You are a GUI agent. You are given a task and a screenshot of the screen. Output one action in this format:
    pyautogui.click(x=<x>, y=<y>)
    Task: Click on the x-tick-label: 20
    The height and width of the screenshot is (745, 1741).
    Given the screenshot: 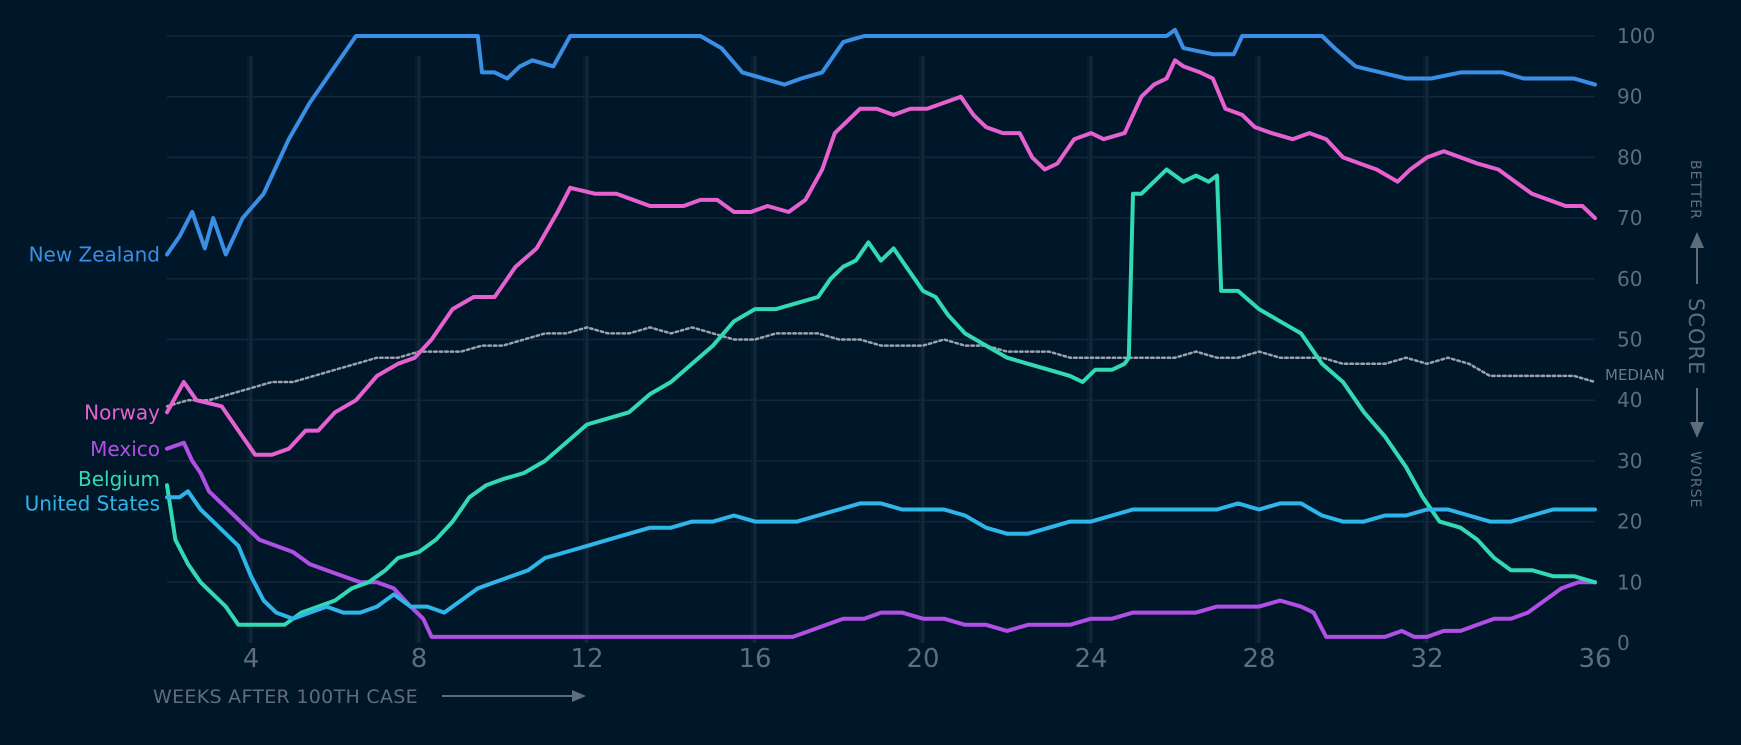 What is the action you would take?
    pyautogui.click(x=922, y=659)
    